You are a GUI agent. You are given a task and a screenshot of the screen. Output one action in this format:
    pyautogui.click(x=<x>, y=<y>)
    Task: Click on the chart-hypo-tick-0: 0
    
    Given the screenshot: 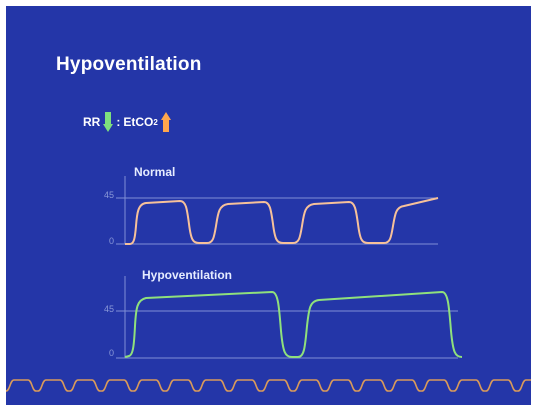 What is the action you would take?
    pyautogui.click(x=111, y=353)
    